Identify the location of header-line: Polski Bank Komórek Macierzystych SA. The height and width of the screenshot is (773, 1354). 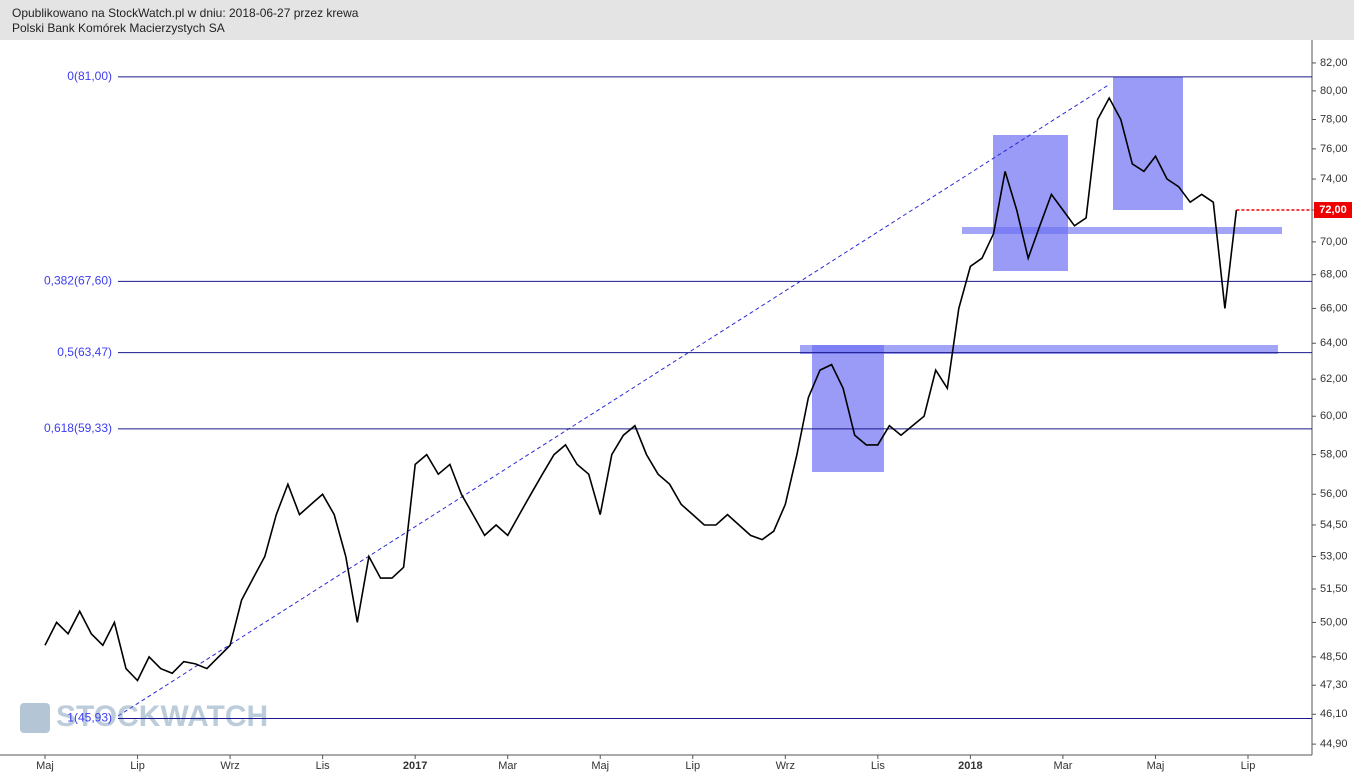
(118, 28).